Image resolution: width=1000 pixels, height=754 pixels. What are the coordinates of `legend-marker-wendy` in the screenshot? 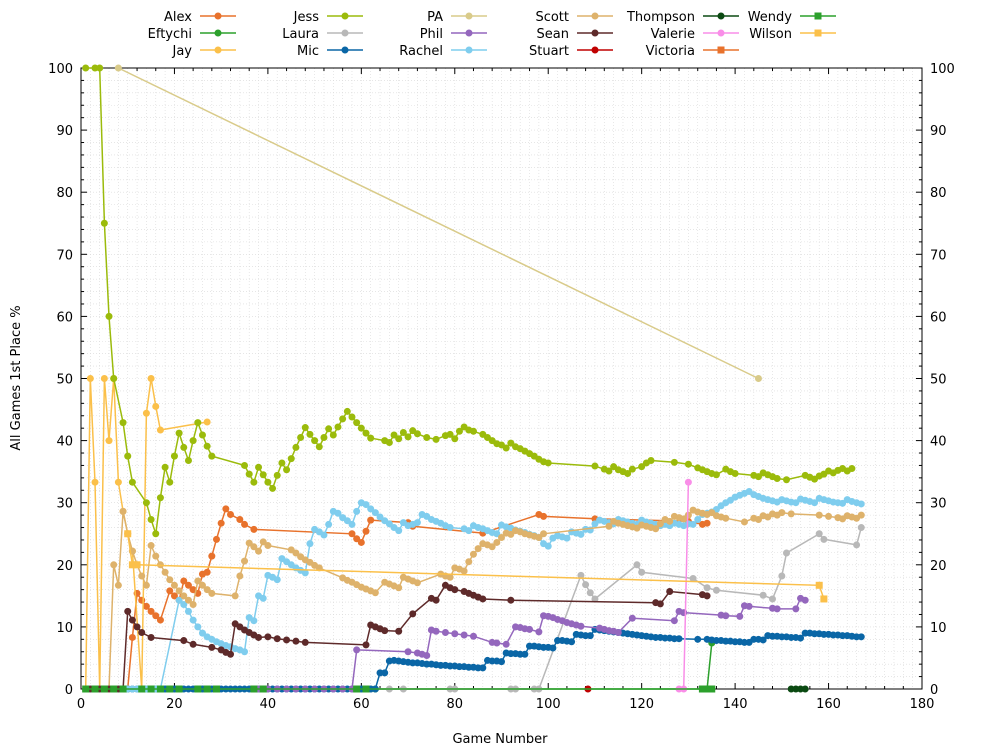 It's located at (818, 16).